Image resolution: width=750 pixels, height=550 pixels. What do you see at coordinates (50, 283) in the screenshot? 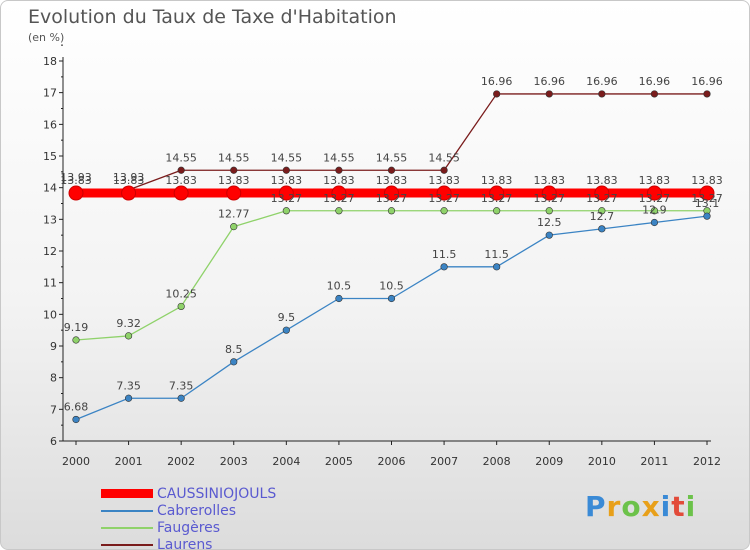
I see `y-tick-label: 11` at bounding box center [50, 283].